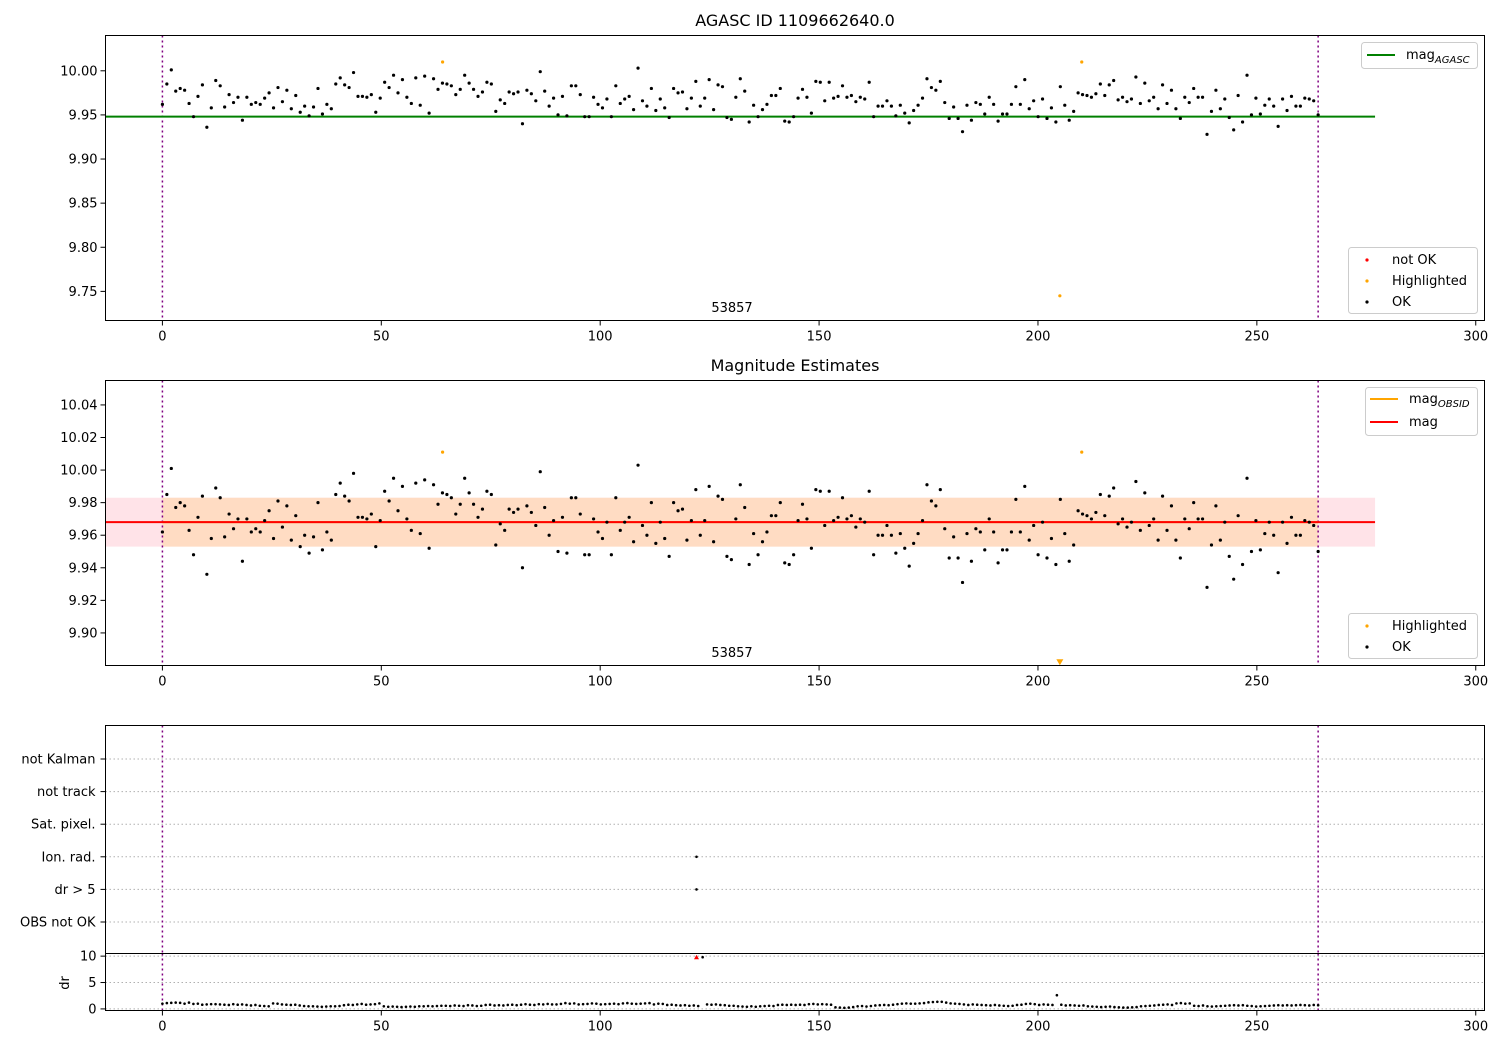 The image size is (1500, 1050). Describe the element at coordinates (92, 983) in the screenshot. I see `dr-y-tick-label: 5` at that location.